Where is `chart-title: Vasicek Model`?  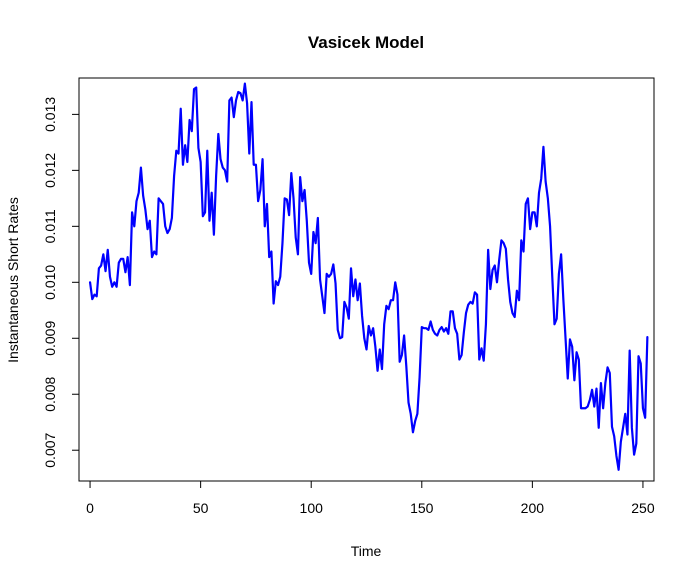
chart-title: Vasicek Model is located at coordinates (366, 42).